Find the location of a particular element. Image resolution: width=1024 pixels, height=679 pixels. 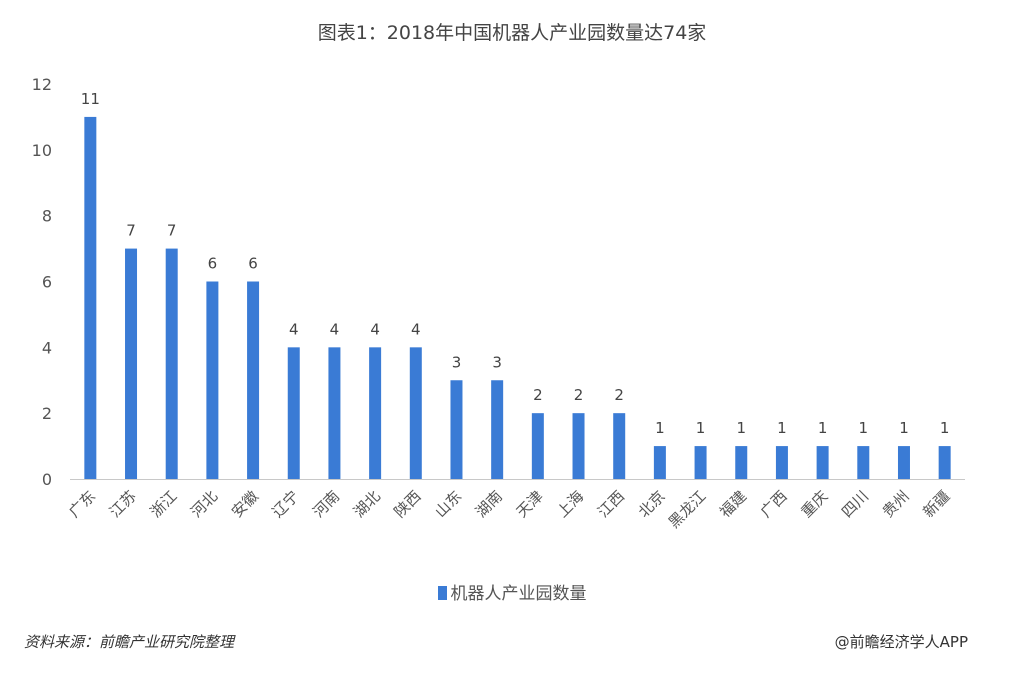

y-tick-label: 10 is located at coordinates (42, 150).